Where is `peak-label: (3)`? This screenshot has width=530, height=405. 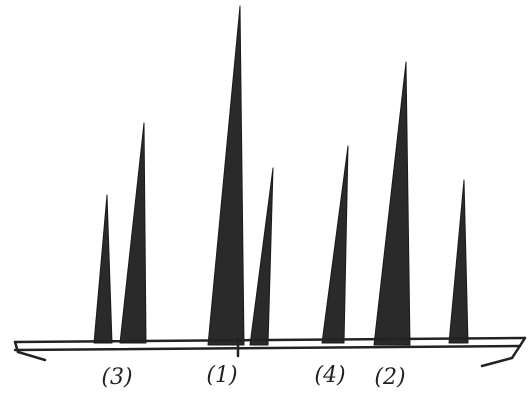 peak-label: (3) is located at coordinates (116, 377).